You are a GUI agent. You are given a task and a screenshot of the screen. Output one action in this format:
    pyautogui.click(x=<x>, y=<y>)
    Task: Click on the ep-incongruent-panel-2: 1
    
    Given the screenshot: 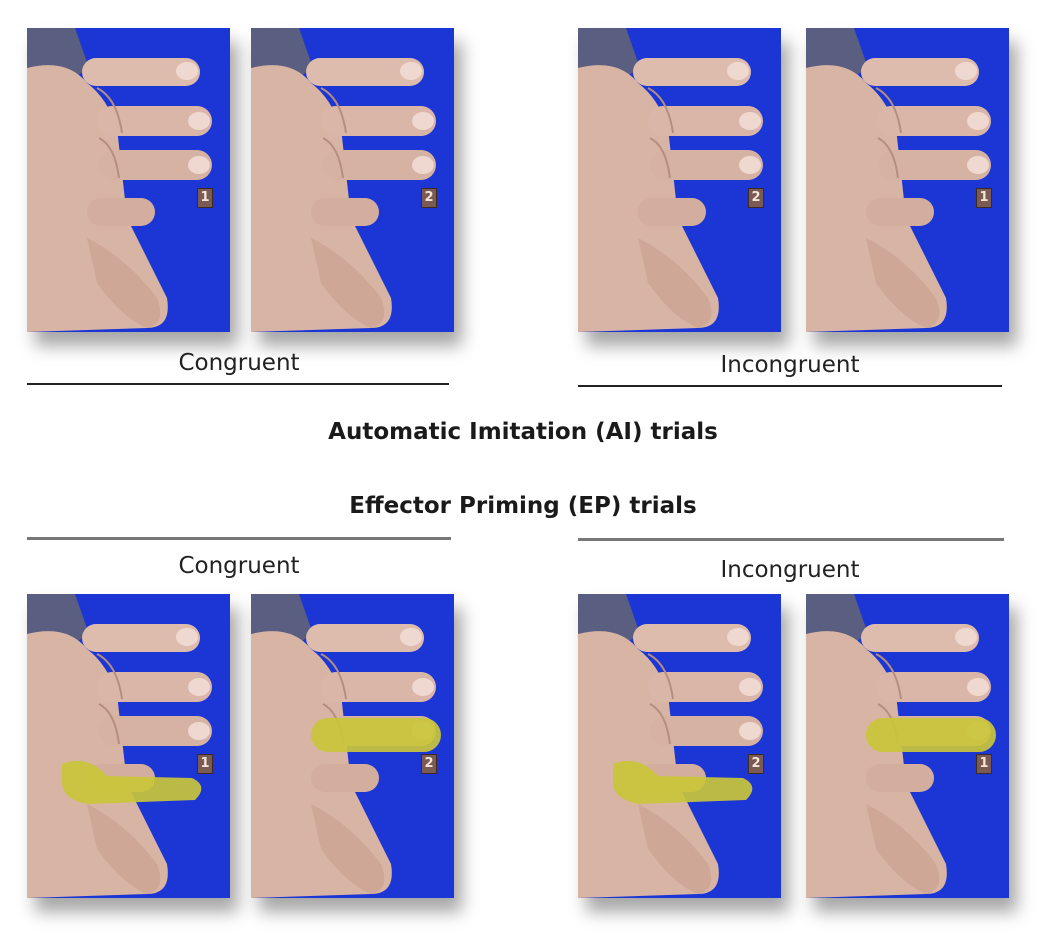 What is the action you would take?
    pyautogui.click(x=907, y=746)
    